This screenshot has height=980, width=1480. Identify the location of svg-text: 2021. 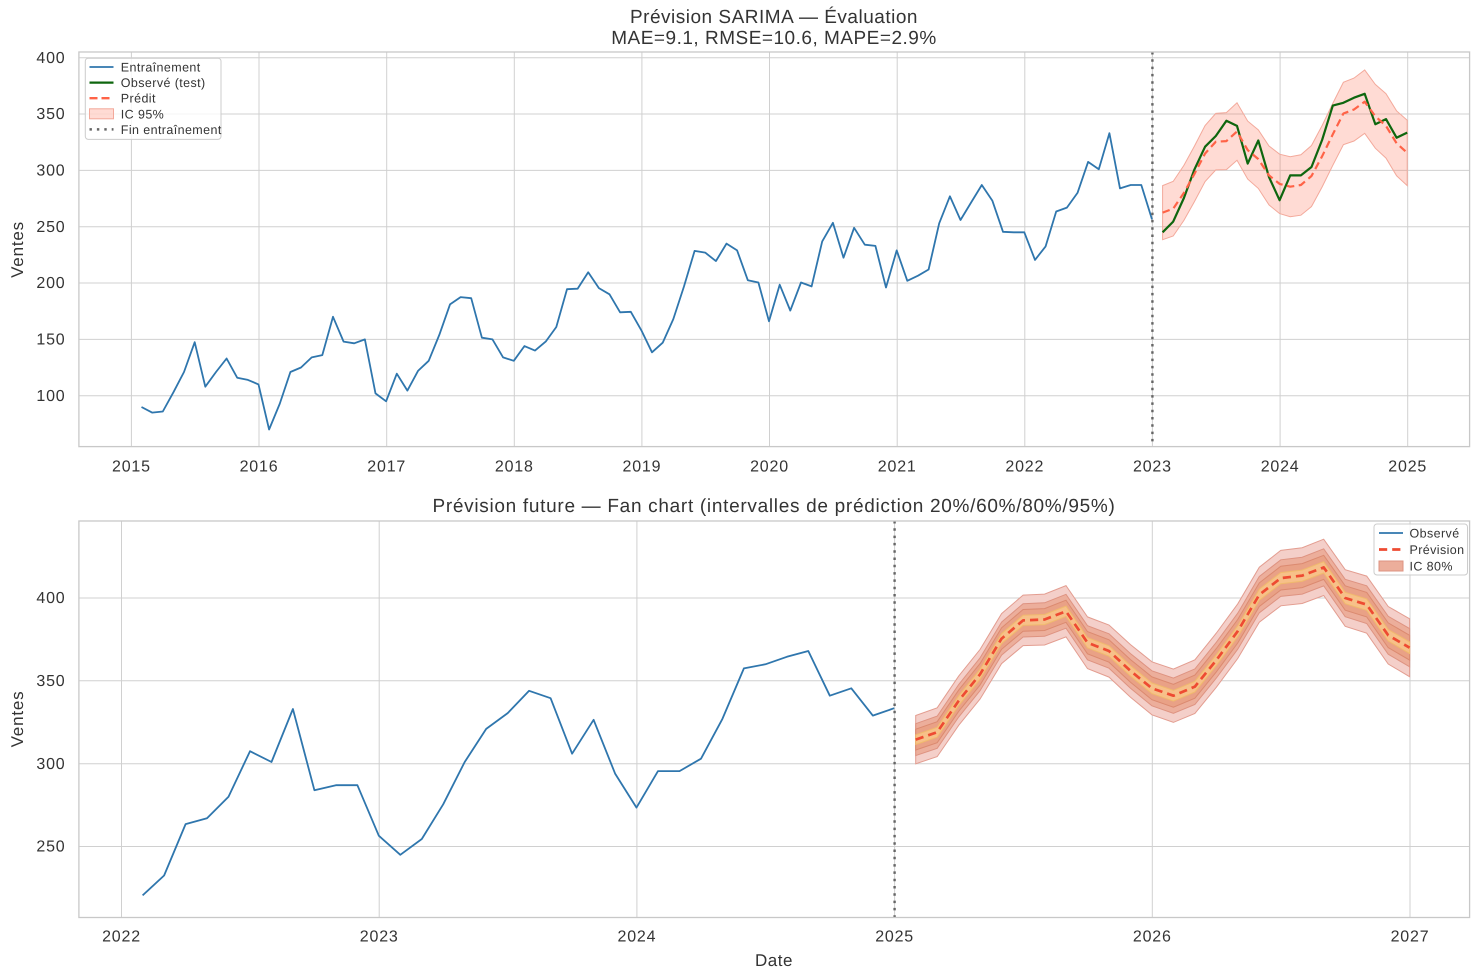
(897, 467).